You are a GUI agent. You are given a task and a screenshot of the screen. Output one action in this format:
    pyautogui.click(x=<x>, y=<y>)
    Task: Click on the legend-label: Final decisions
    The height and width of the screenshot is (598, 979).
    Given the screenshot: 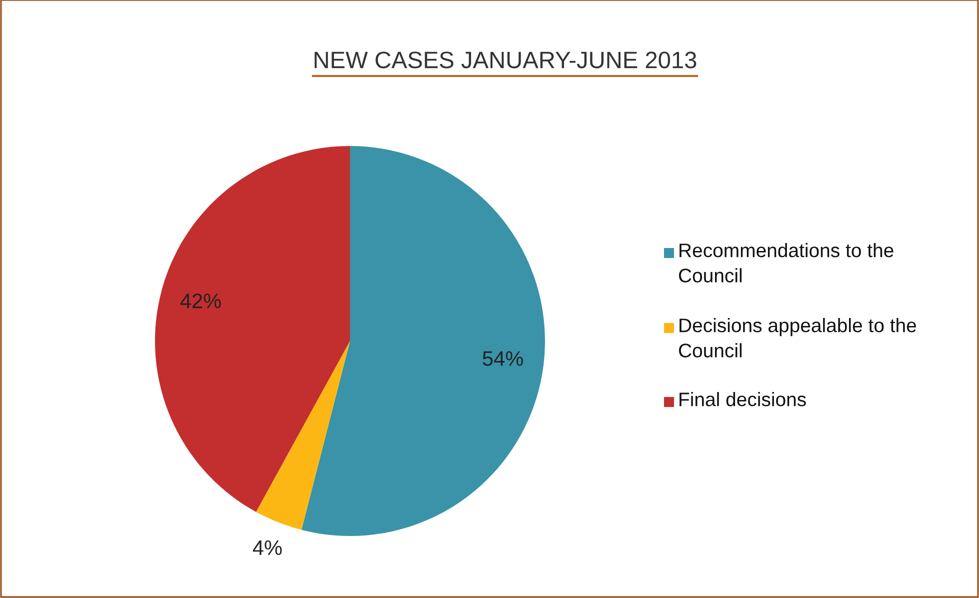 What is the action you would take?
    pyautogui.click(x=743, y=399)
    